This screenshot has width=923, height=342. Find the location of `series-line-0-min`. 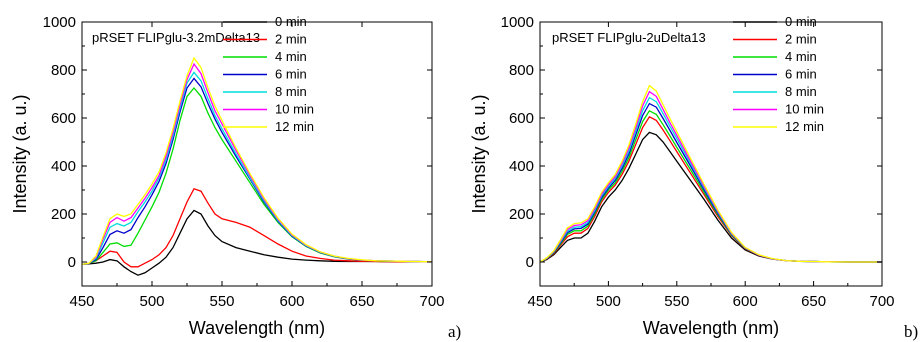

series-line-0-min is located at coordinates (257, 242).